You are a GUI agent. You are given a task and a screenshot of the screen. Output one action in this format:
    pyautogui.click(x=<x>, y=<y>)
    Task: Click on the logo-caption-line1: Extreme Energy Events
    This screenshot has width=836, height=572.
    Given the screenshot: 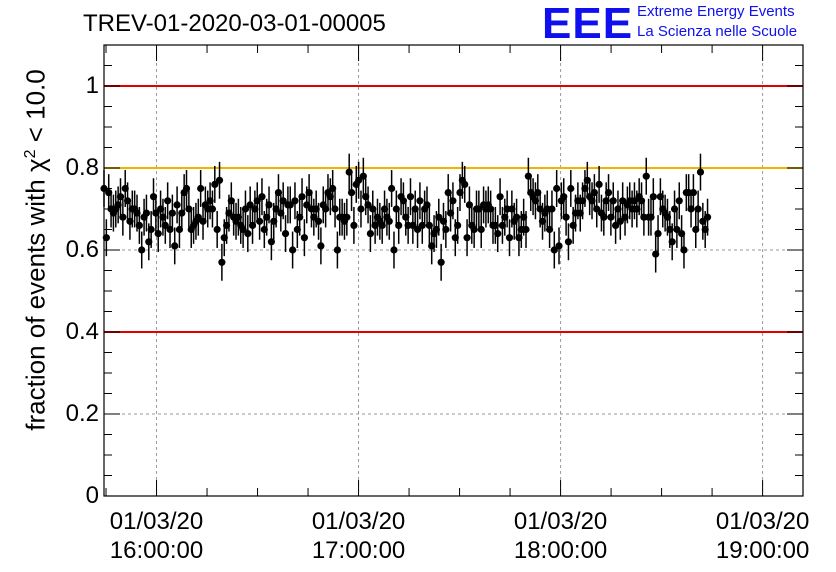 What is the action you would take?
    pyautogui.click(x=716, y=11)
    